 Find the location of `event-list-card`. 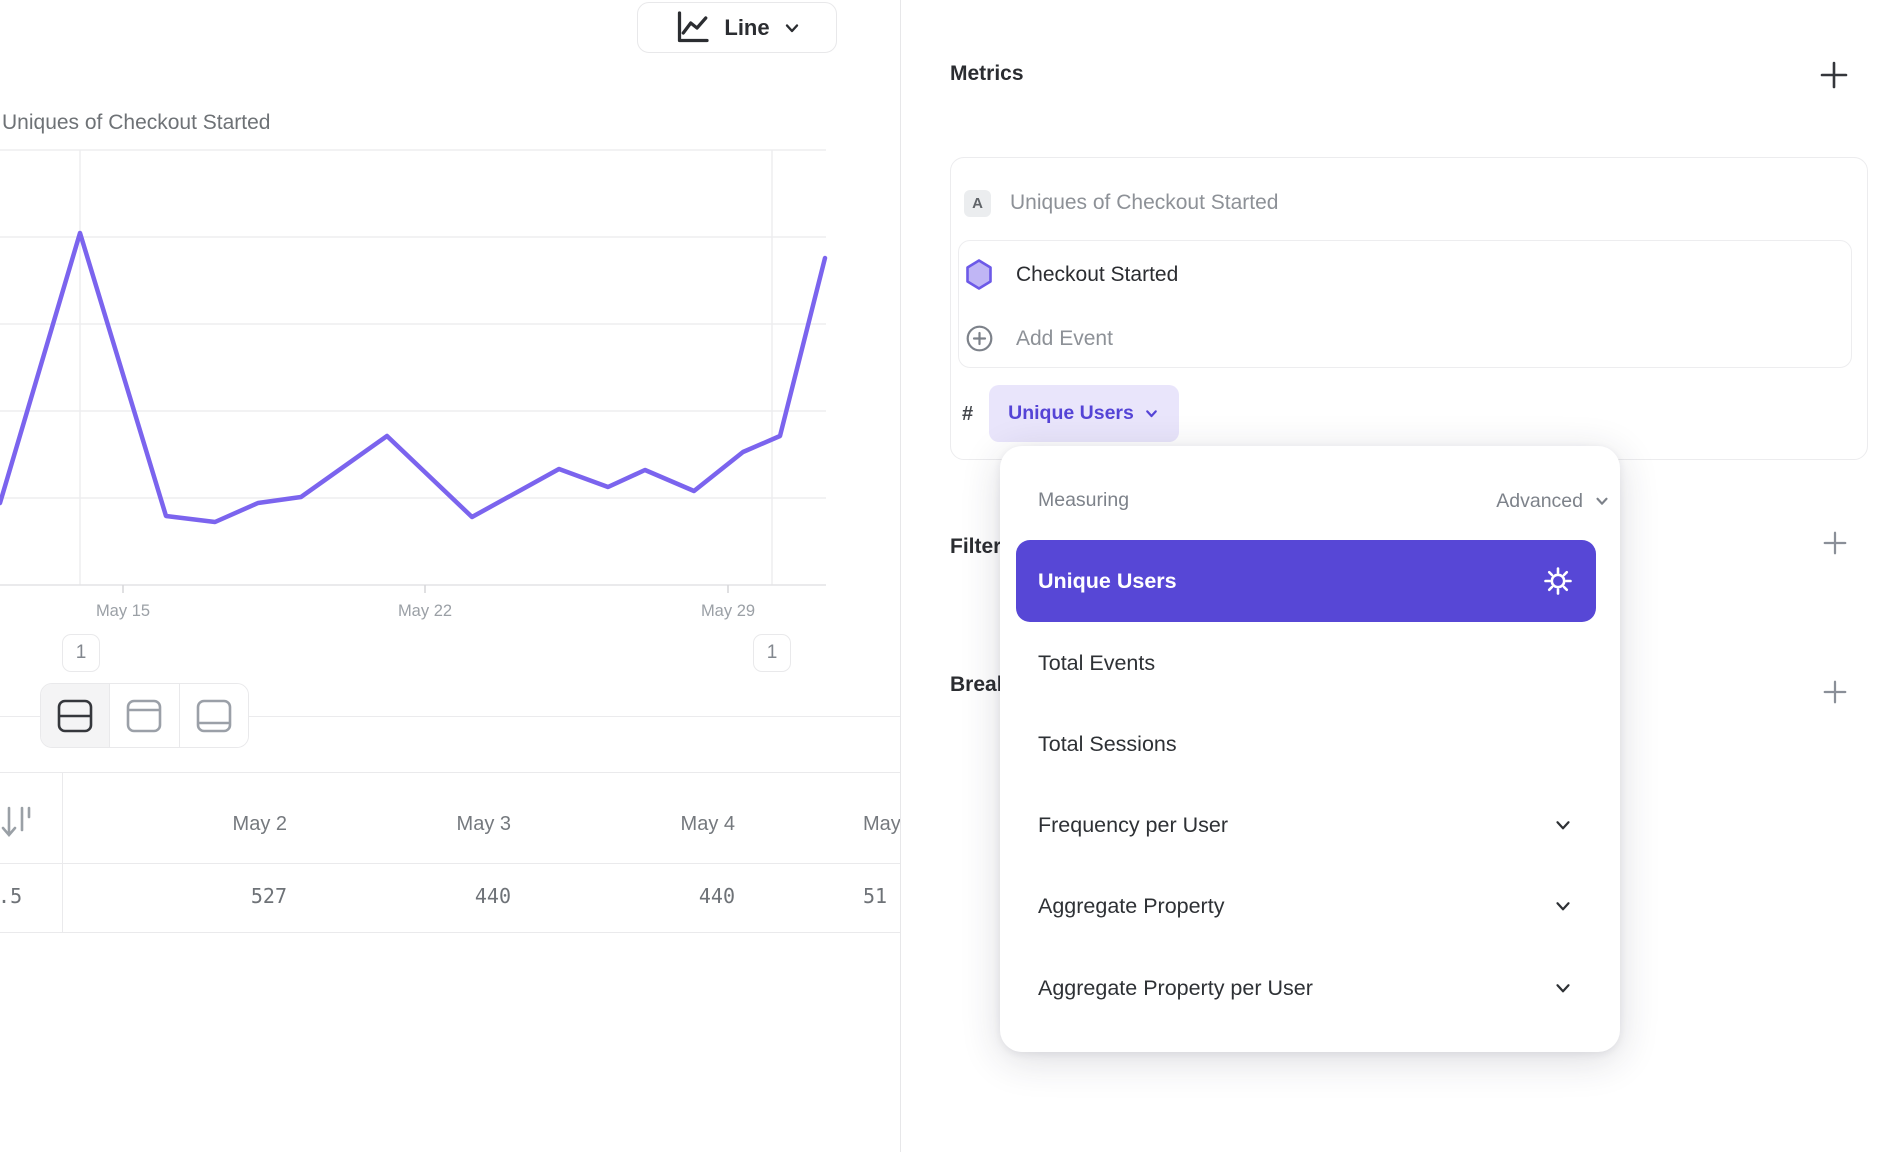

event-list-card is located at coordinates (1405, 304).